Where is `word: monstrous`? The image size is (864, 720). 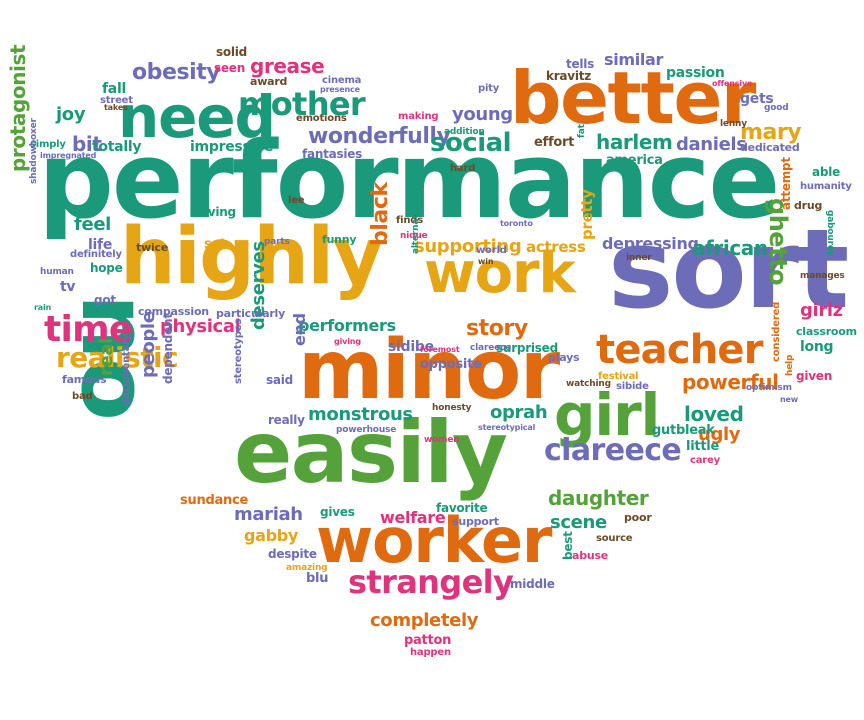 word: monstrous is located at coordinates (360, 414).